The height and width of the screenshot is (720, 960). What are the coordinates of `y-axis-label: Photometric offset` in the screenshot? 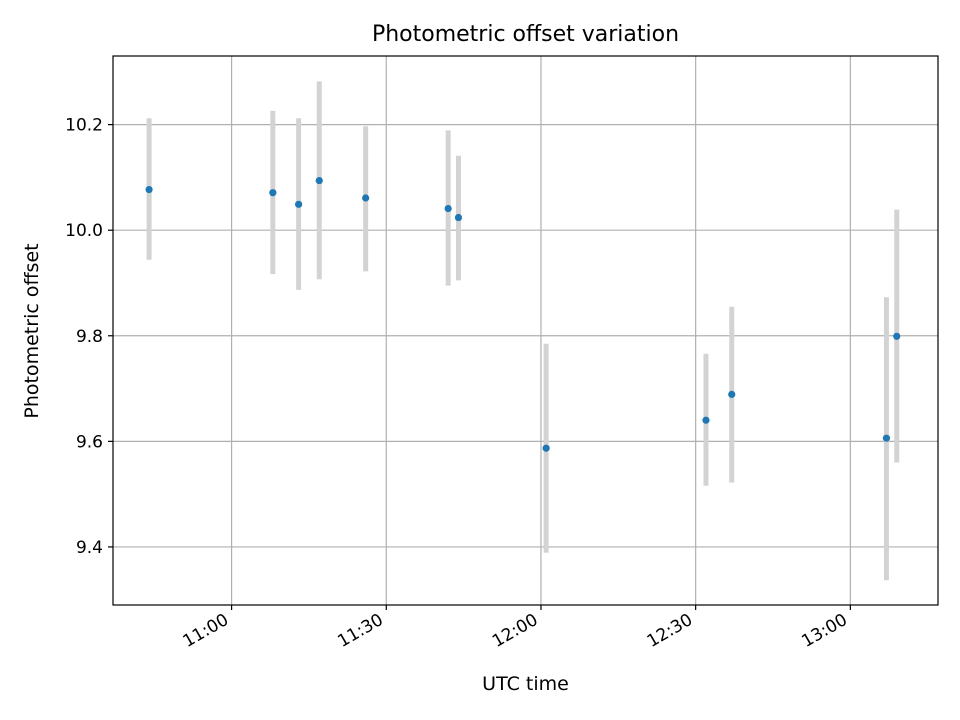 It's located at (32, 331).